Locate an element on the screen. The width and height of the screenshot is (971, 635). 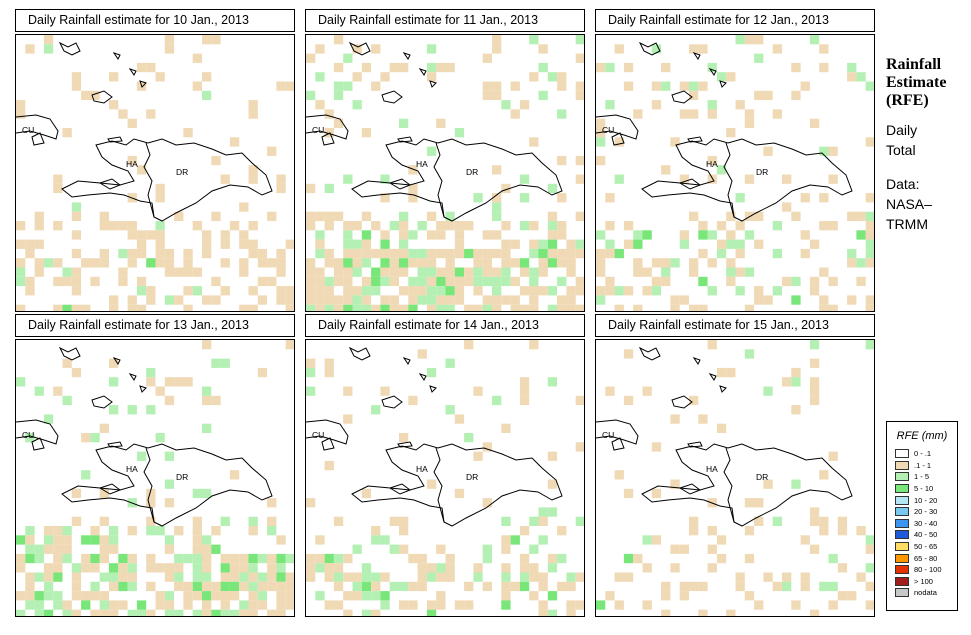
country-border is located at coordinates (149, 485).